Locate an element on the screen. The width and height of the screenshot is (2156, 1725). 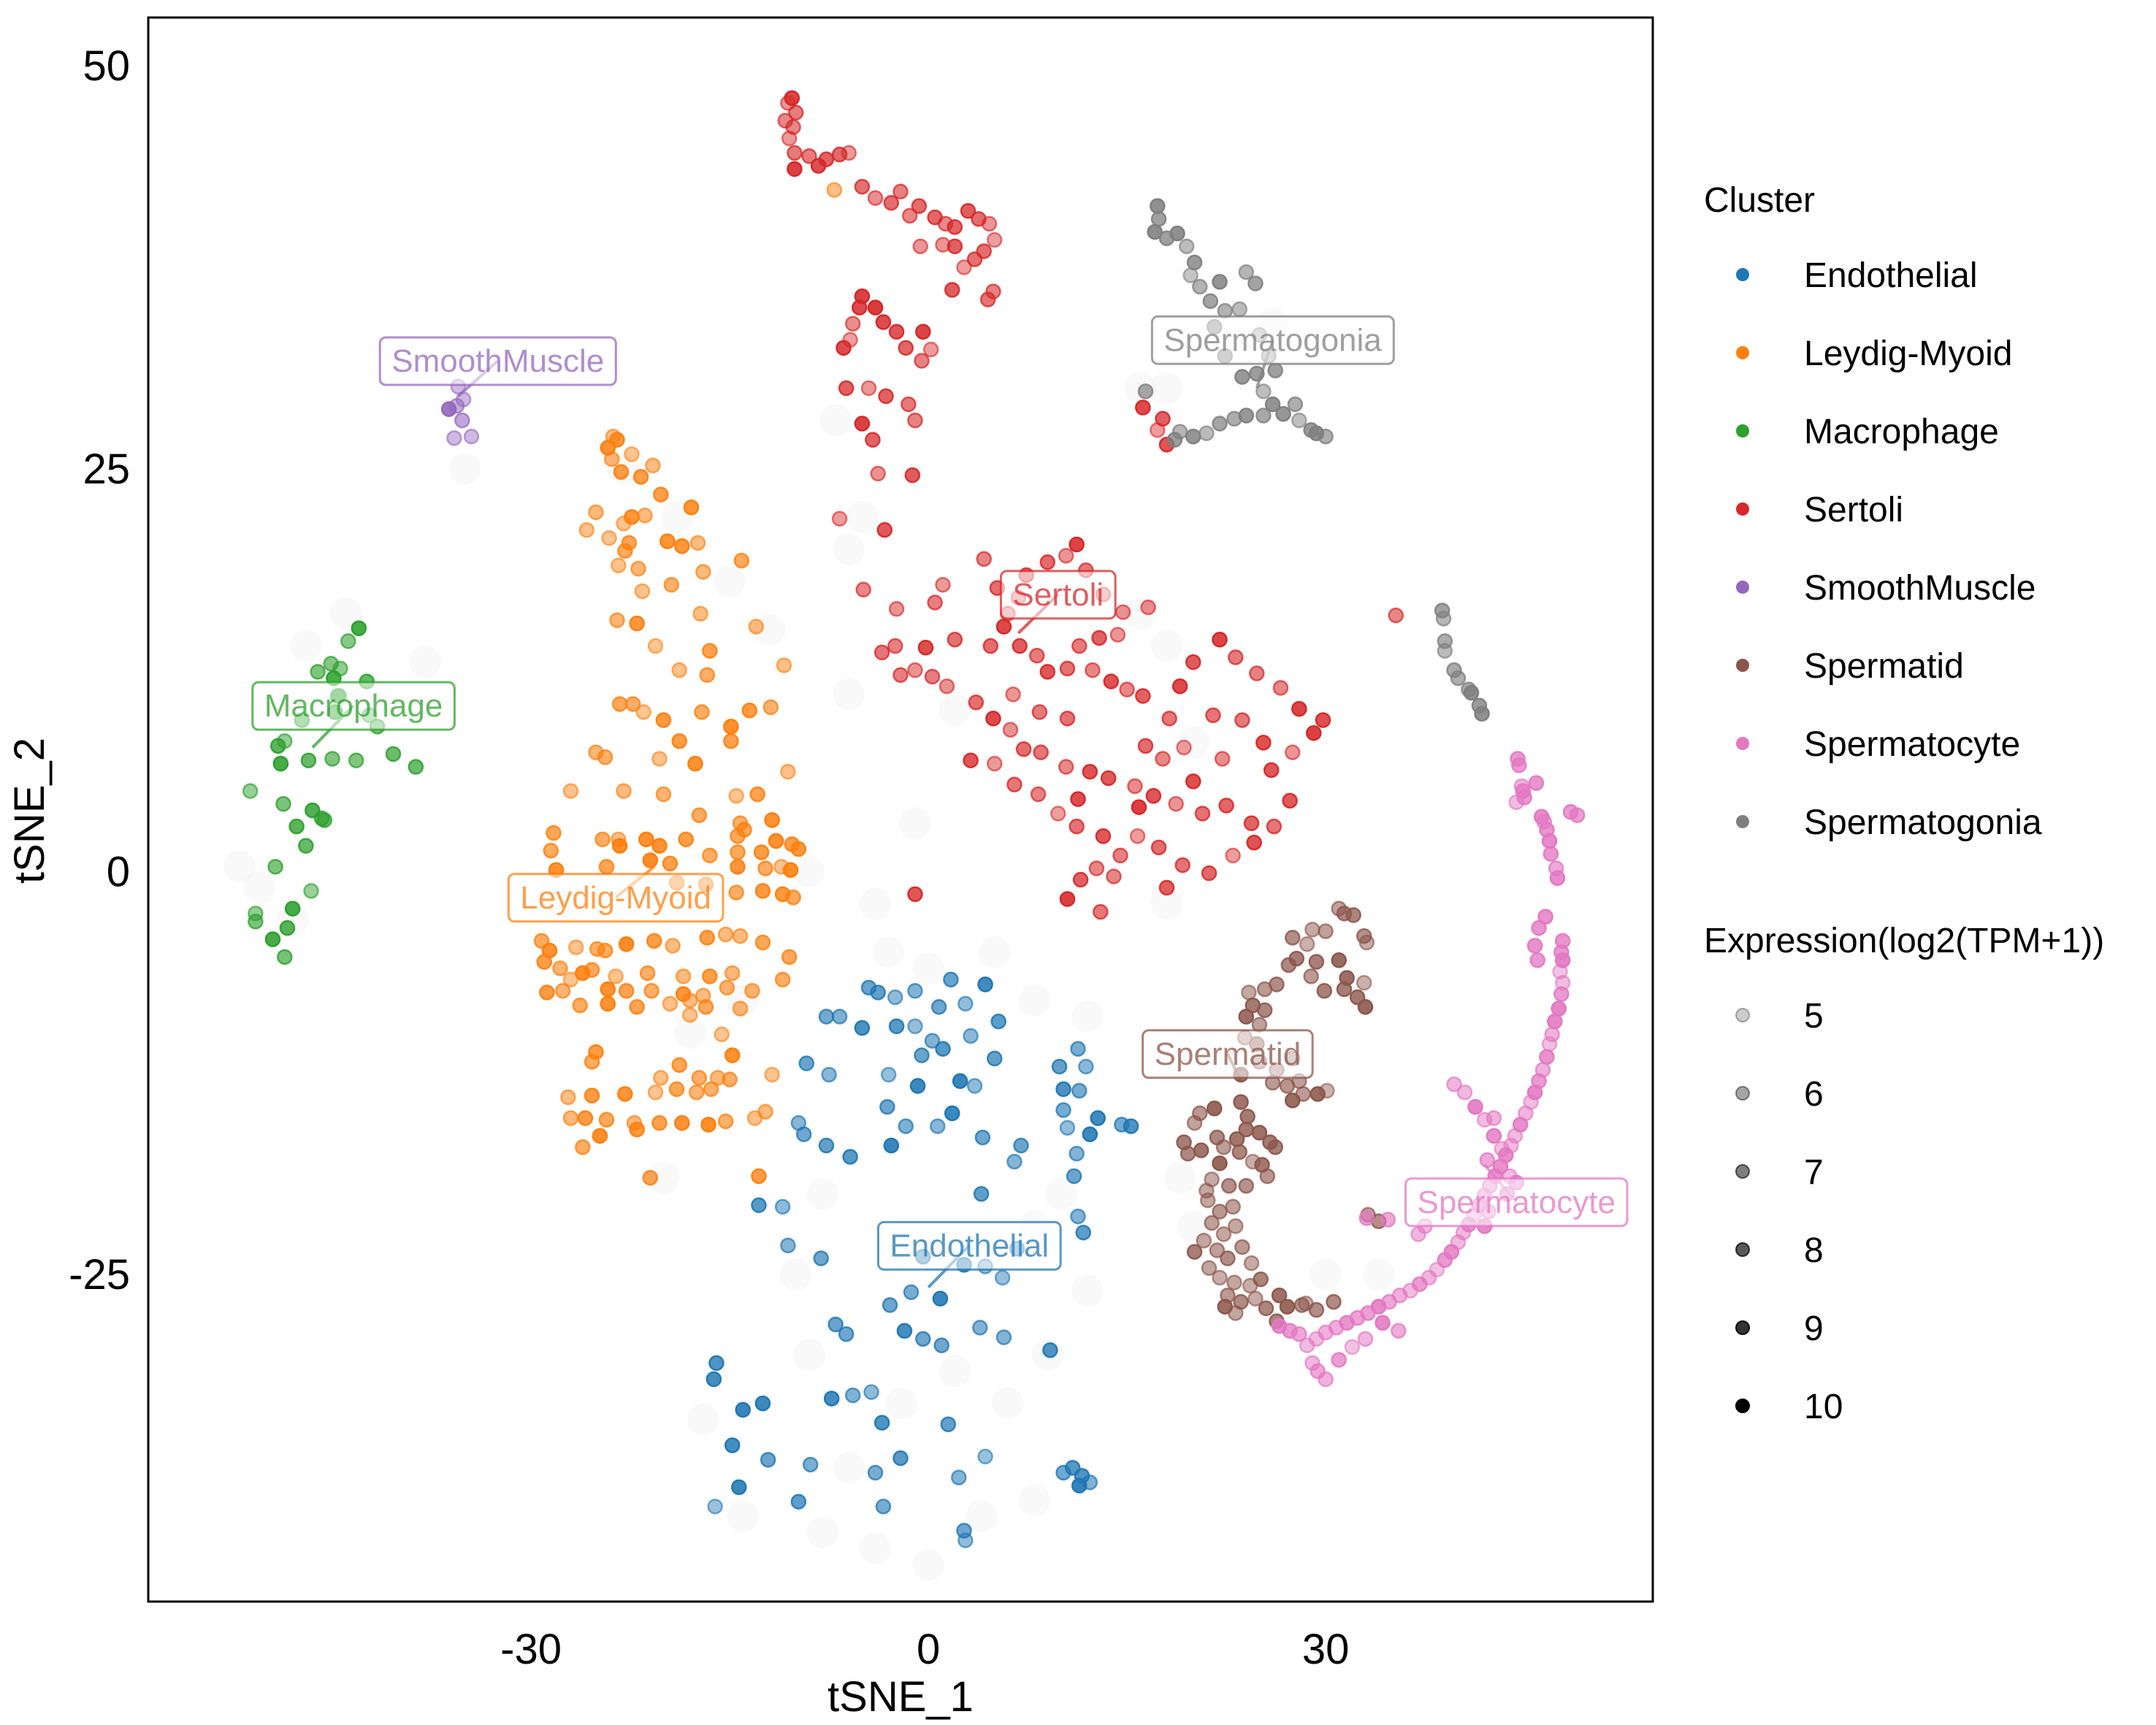
cluster-label-spermatogonia: Spermatogonia is located at coordinates (1273, 352).